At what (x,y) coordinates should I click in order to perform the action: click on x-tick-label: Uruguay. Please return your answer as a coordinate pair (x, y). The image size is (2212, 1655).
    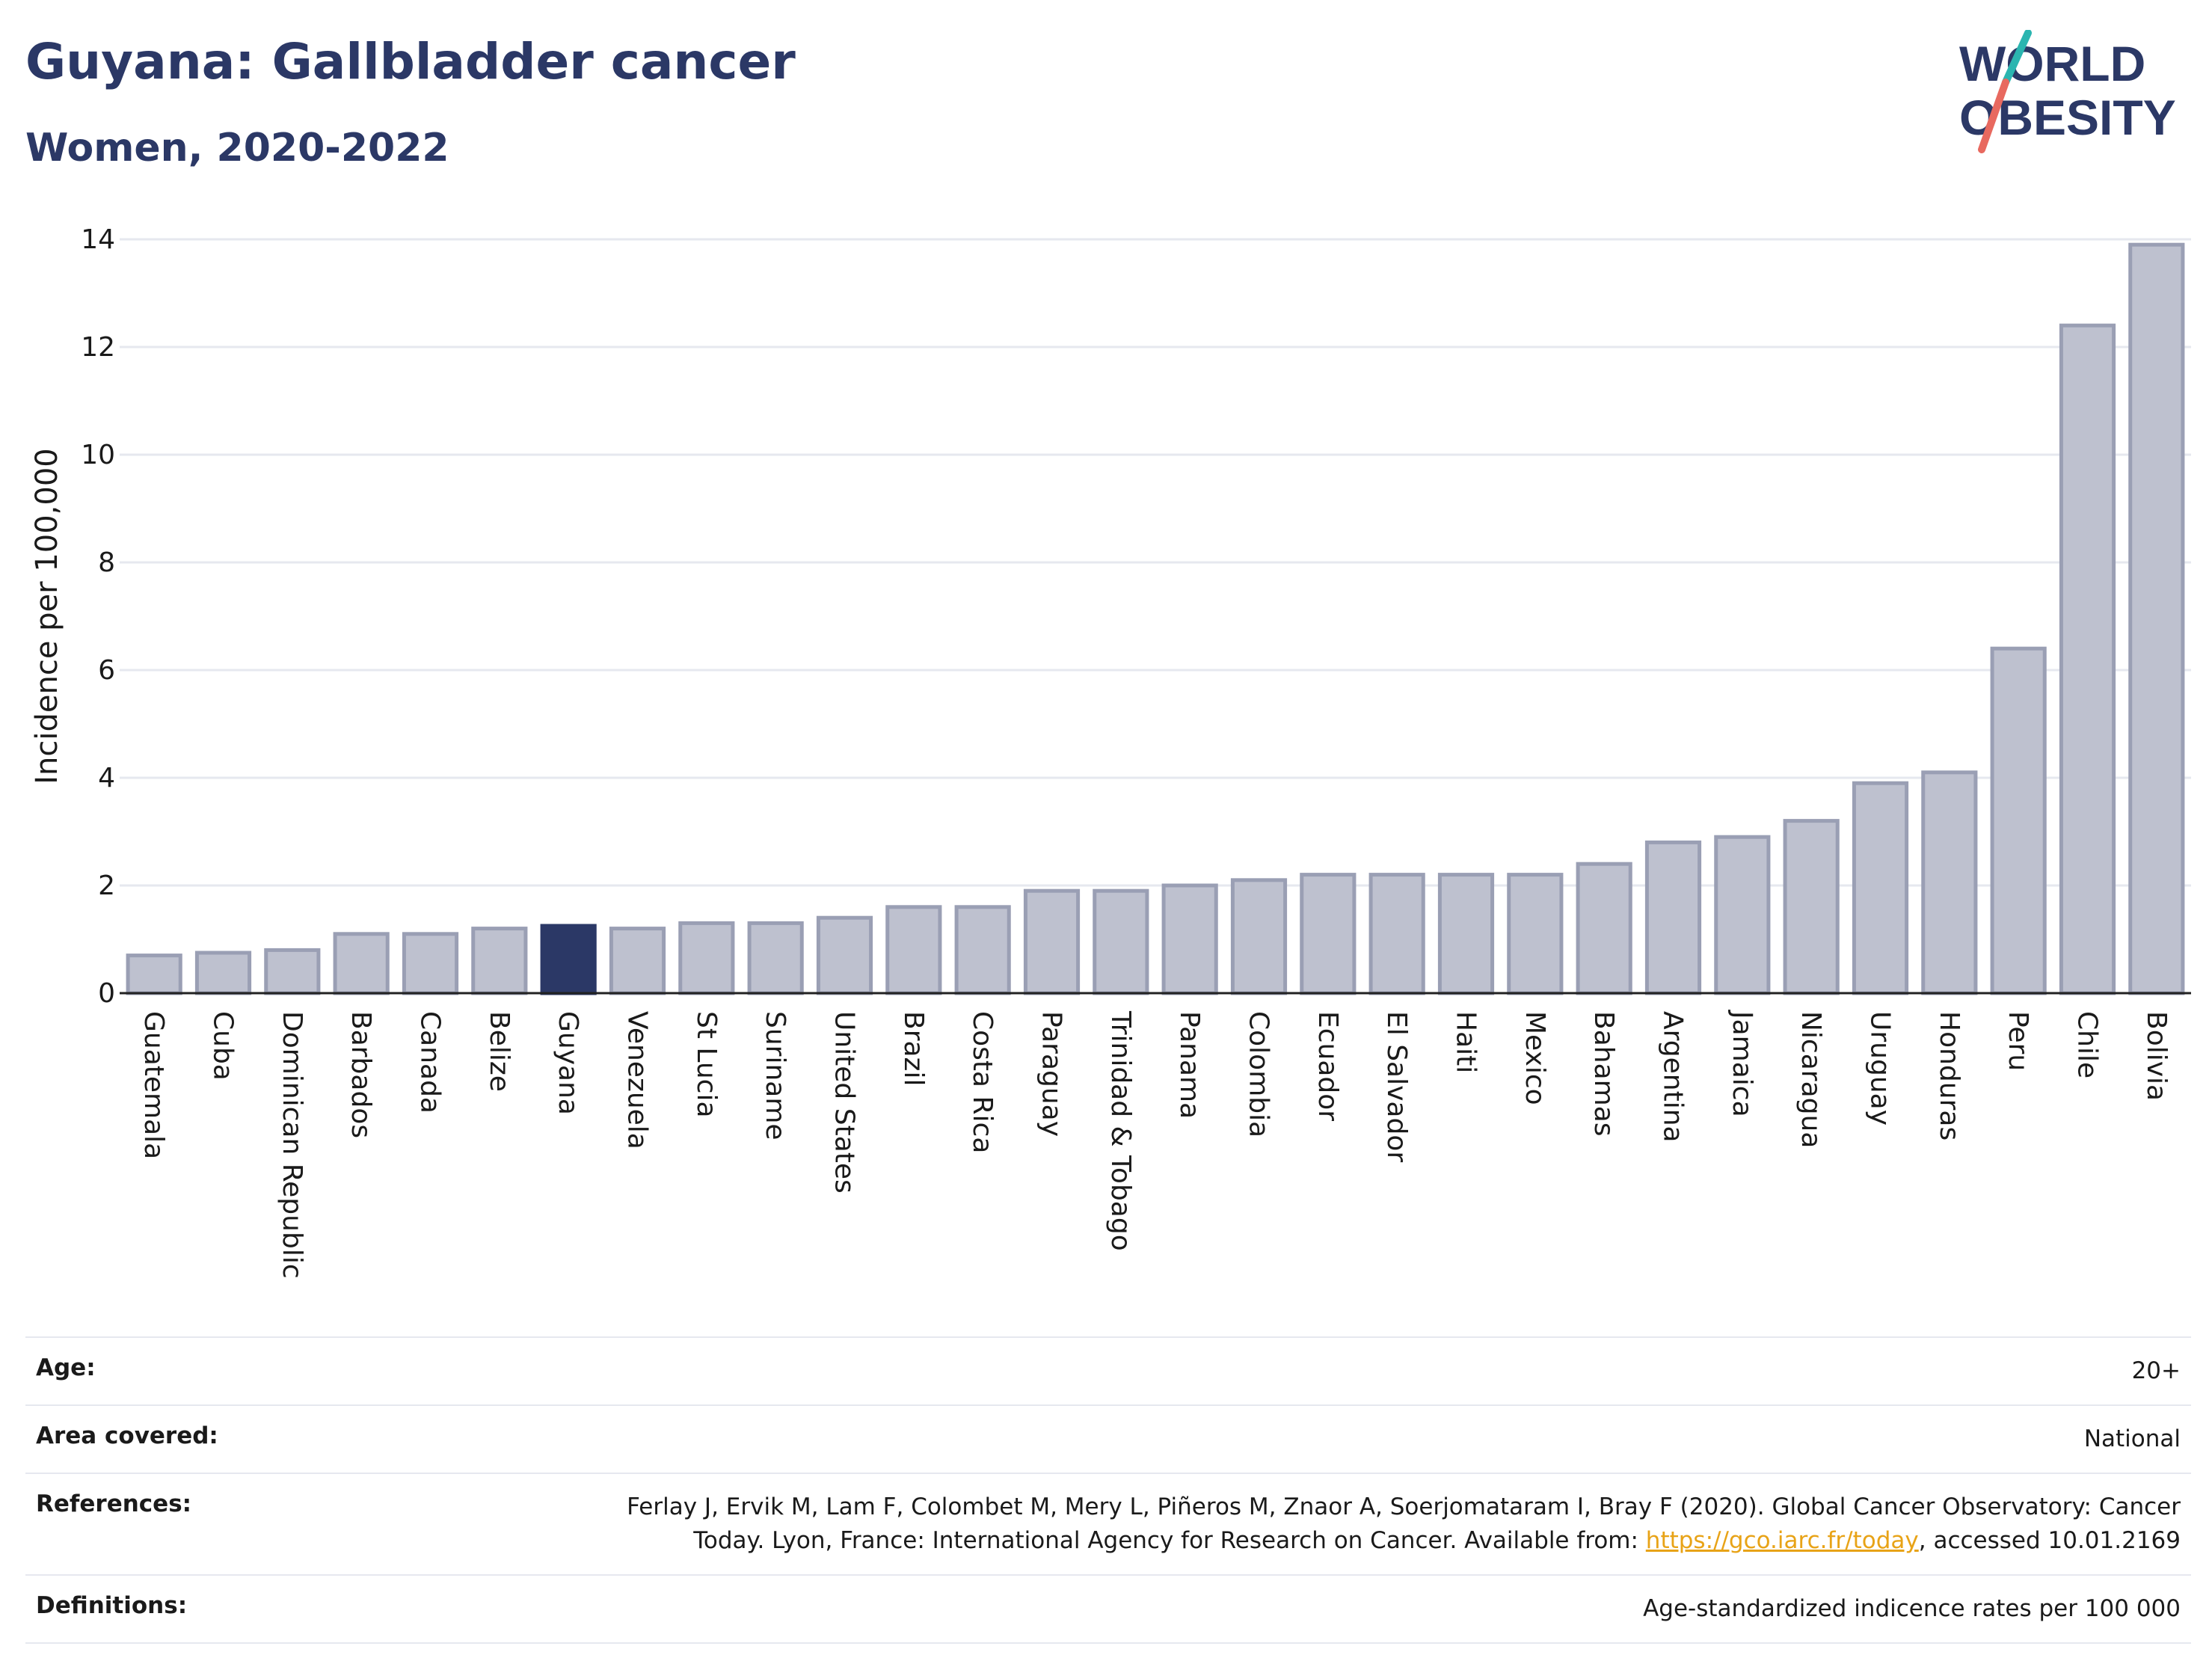
    Looking at the image, I should click on (1880, 1068).